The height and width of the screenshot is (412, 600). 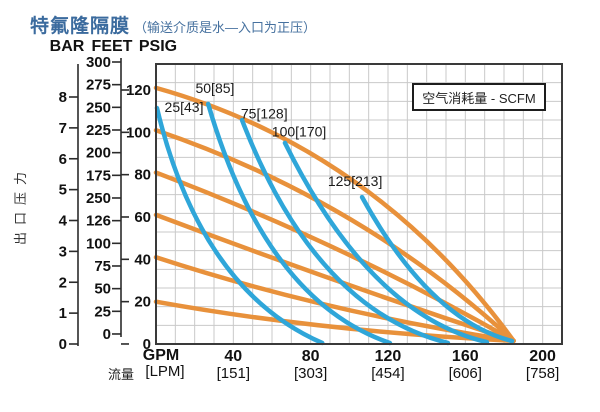 I want to click on bar-tick-label: 3, so click(x=63, y=251).